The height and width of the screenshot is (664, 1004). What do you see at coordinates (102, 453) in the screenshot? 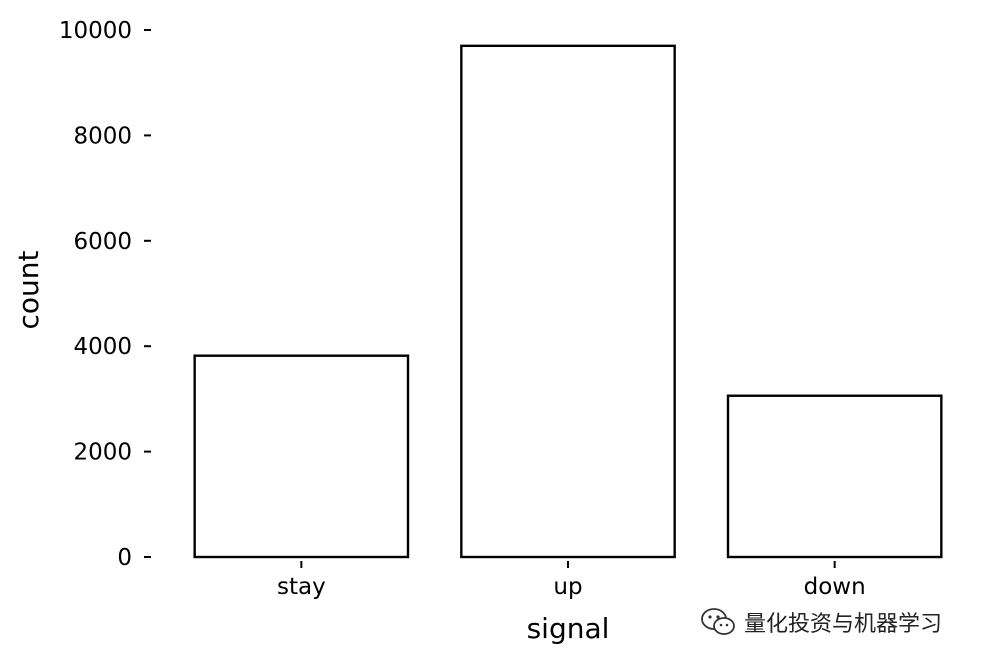
I see `y-tick-label: 2000` at bounding box center [102, 453].